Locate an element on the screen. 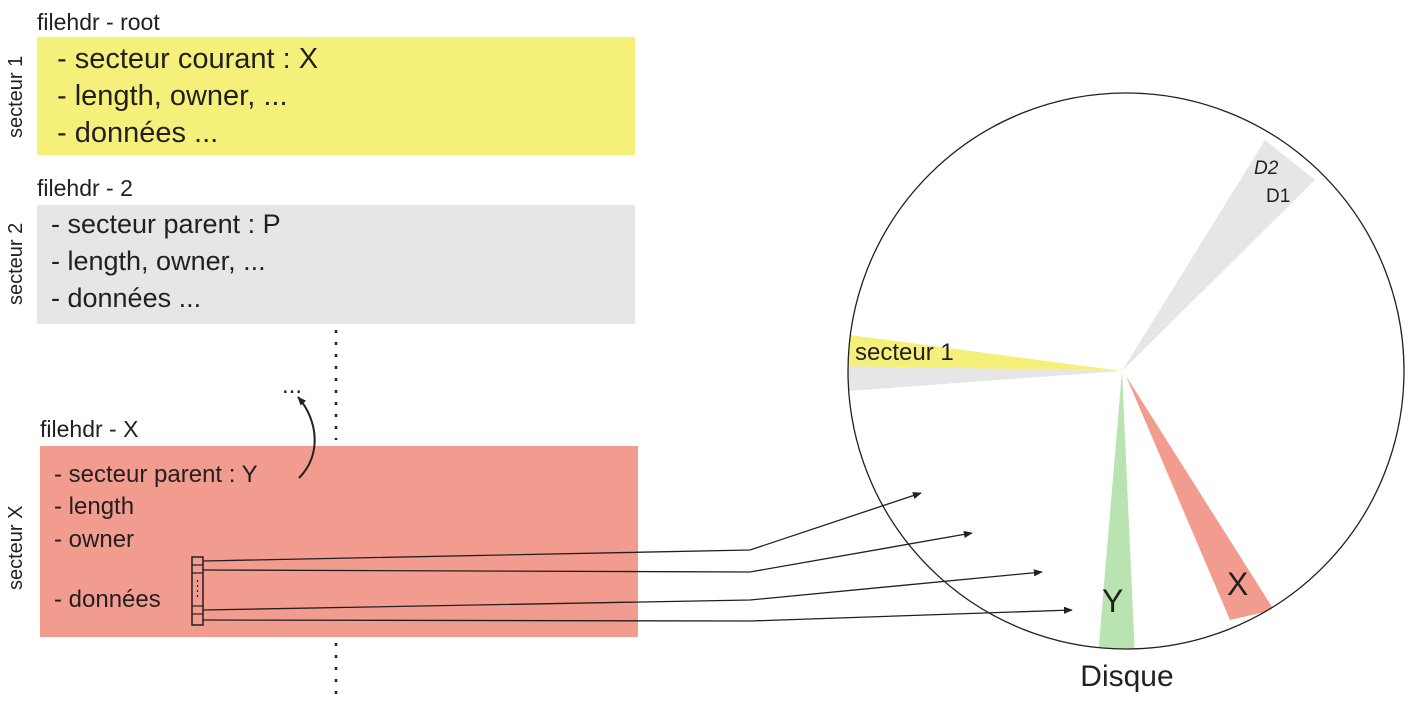 The height and width of the screenshot is (701, 1424). disk-secteur-1-label: secteur 1 is located at coordinates (904, 352).